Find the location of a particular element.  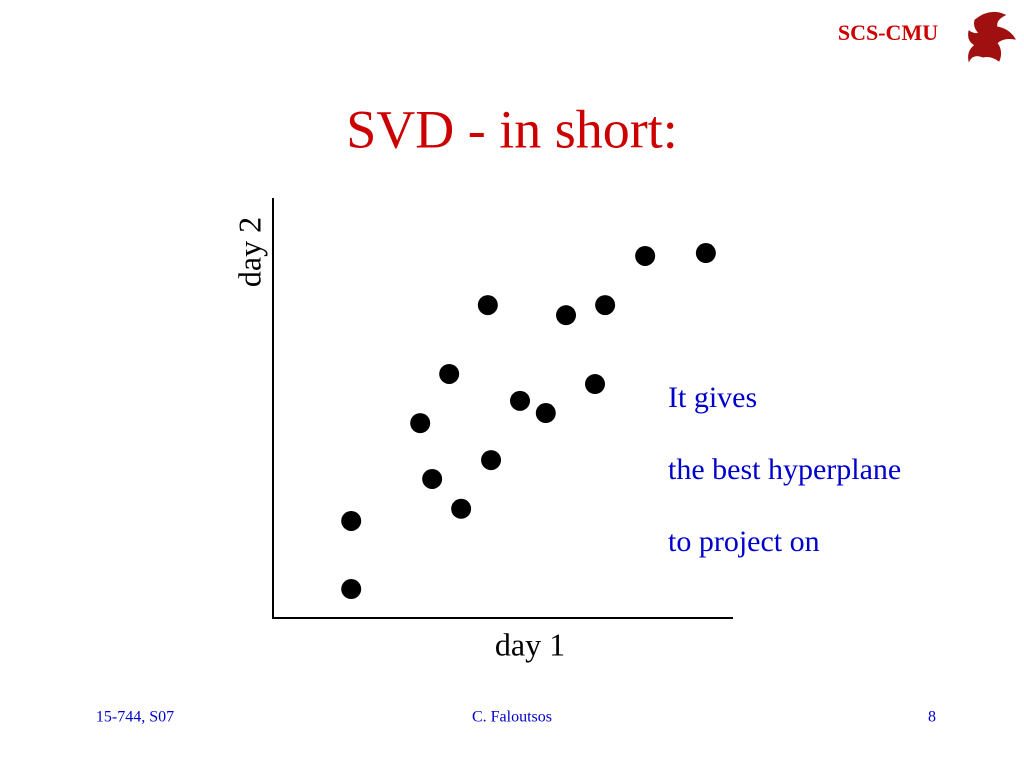

footer-course: 15-744, S07 is located at coordinates (135, 717).